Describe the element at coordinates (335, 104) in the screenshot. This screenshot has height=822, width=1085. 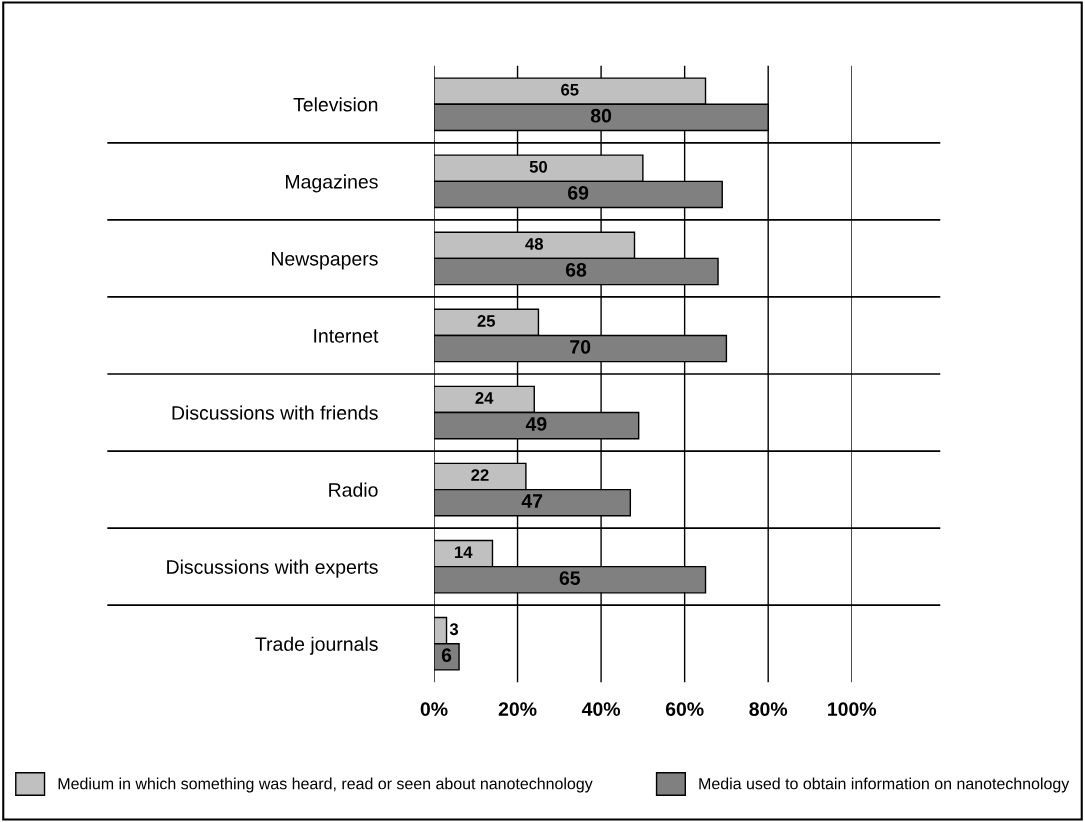
I see `y-tick-label: Television` at that location.